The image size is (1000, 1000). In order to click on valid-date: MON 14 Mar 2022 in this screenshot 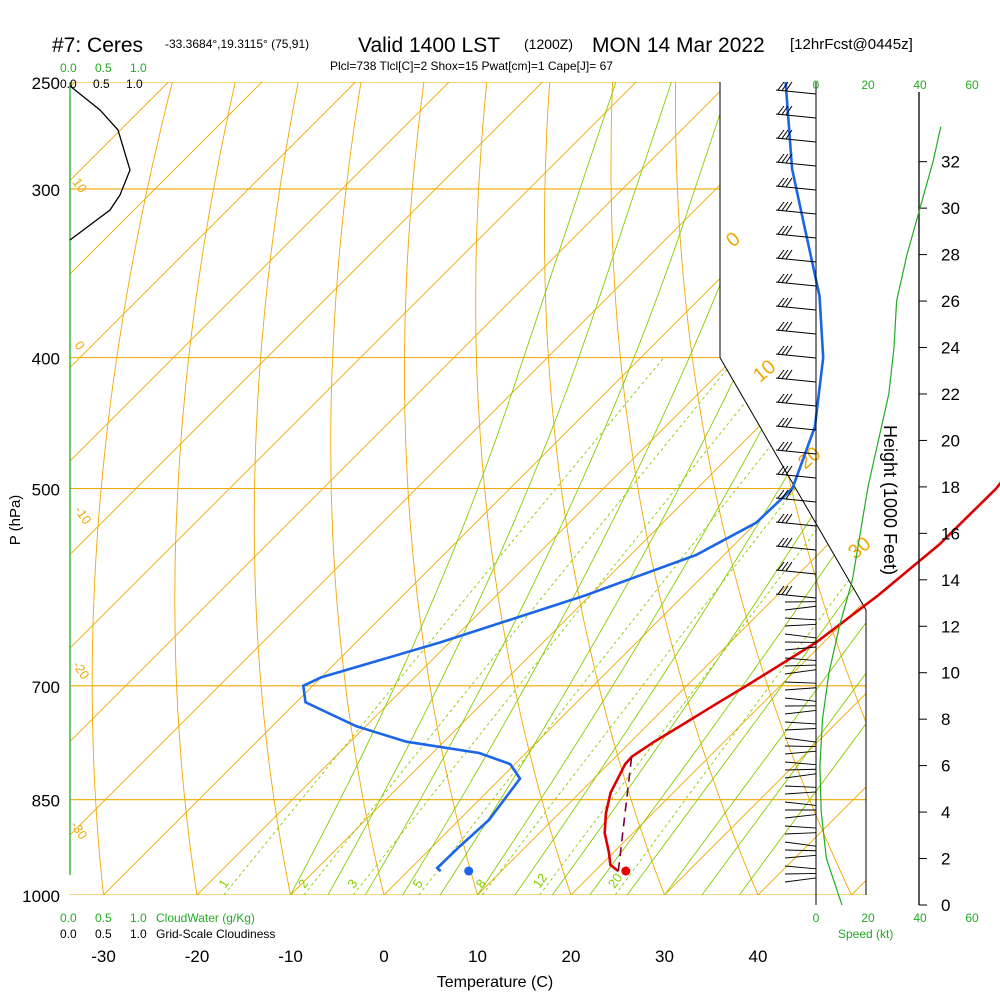, I will do `click(678, 45)`.